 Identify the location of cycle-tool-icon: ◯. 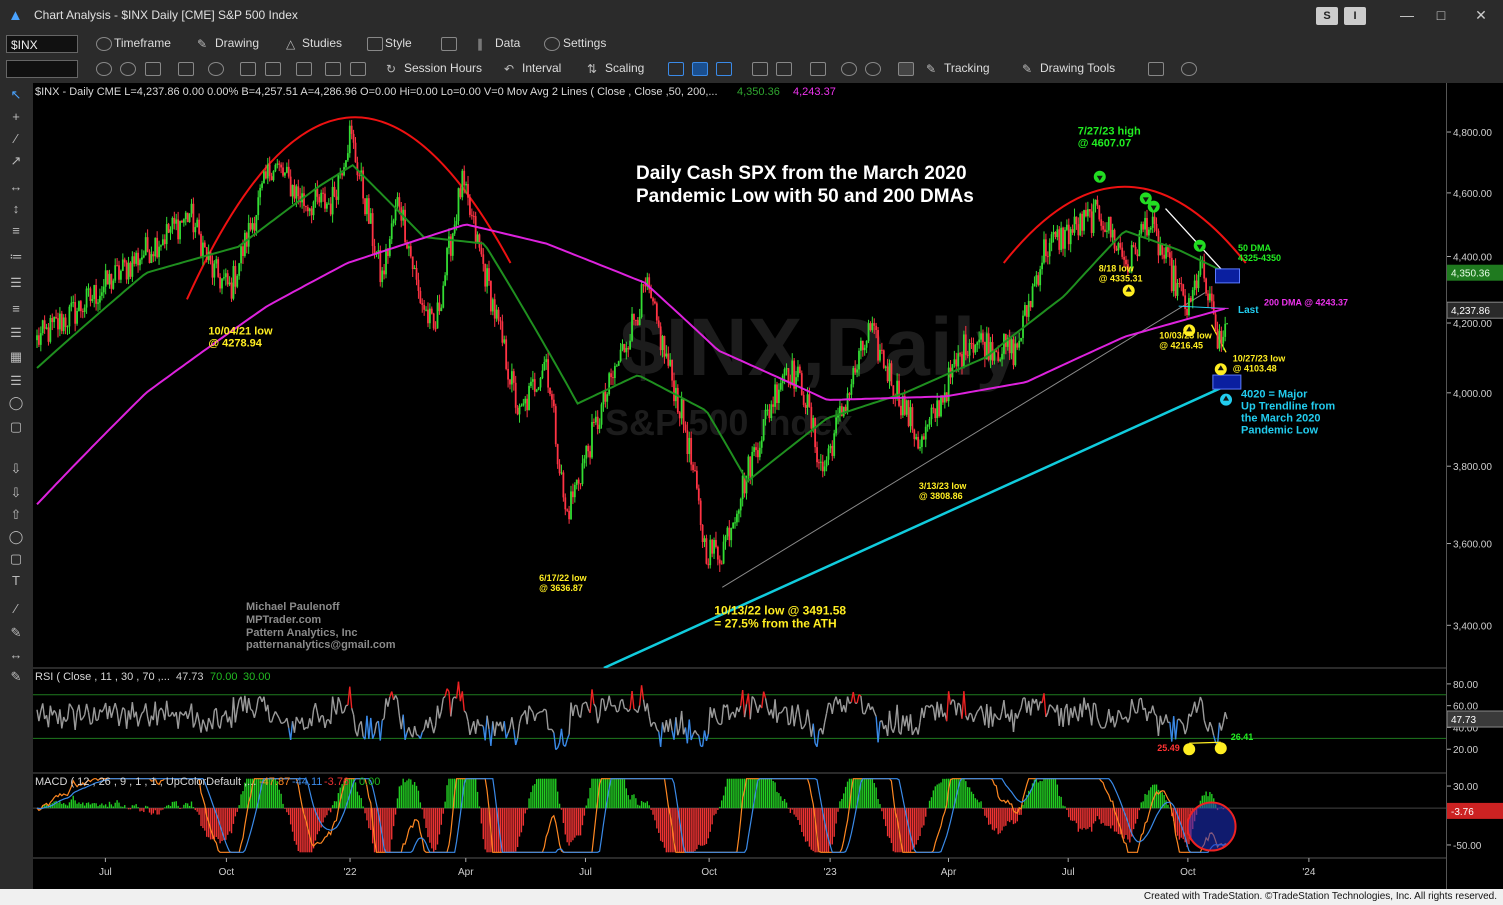
(16, 402).